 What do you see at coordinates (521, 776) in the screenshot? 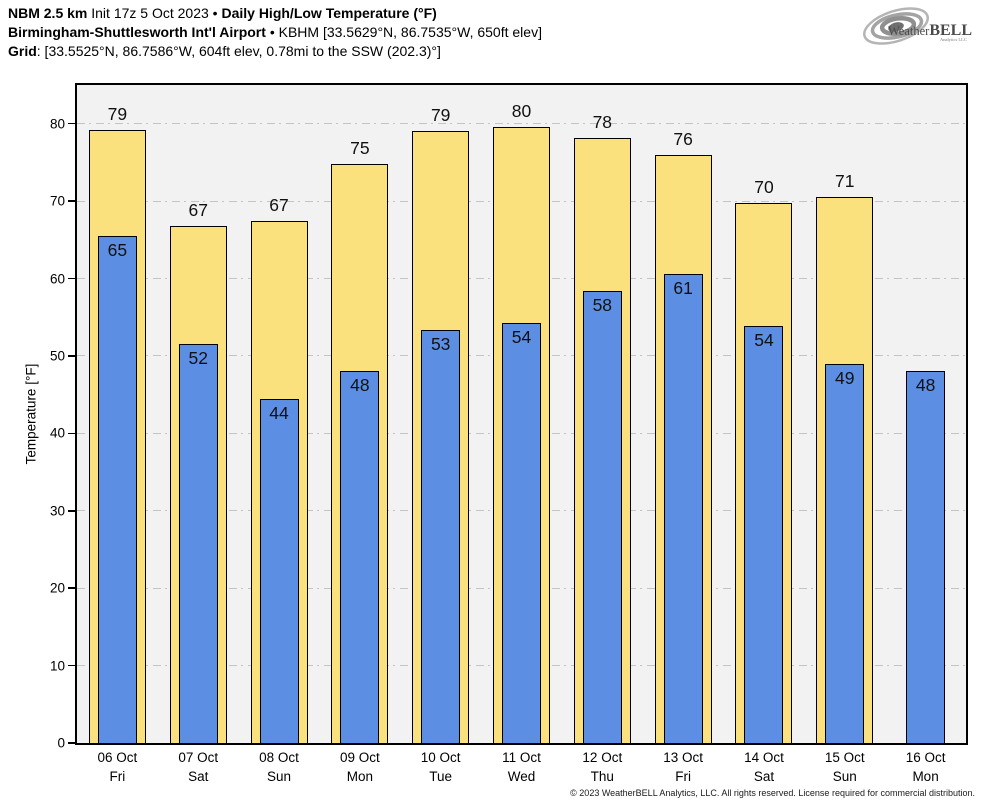
I see `x-label-day: Wed` at bounding box center [521, 776].